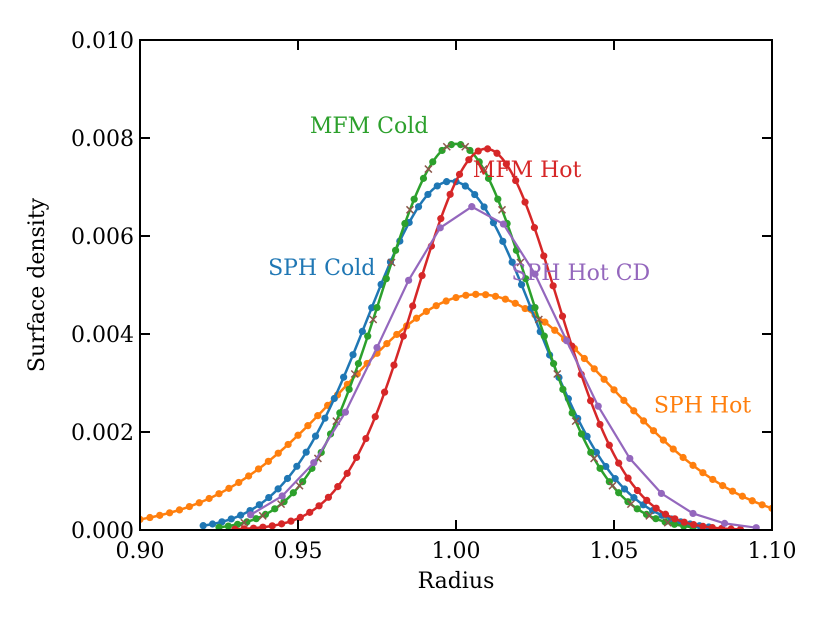  What do you see at coordinates (102, 335) in the screenshot?
I see `y-tick-label: 0.004` at bounding box center [102, 335].